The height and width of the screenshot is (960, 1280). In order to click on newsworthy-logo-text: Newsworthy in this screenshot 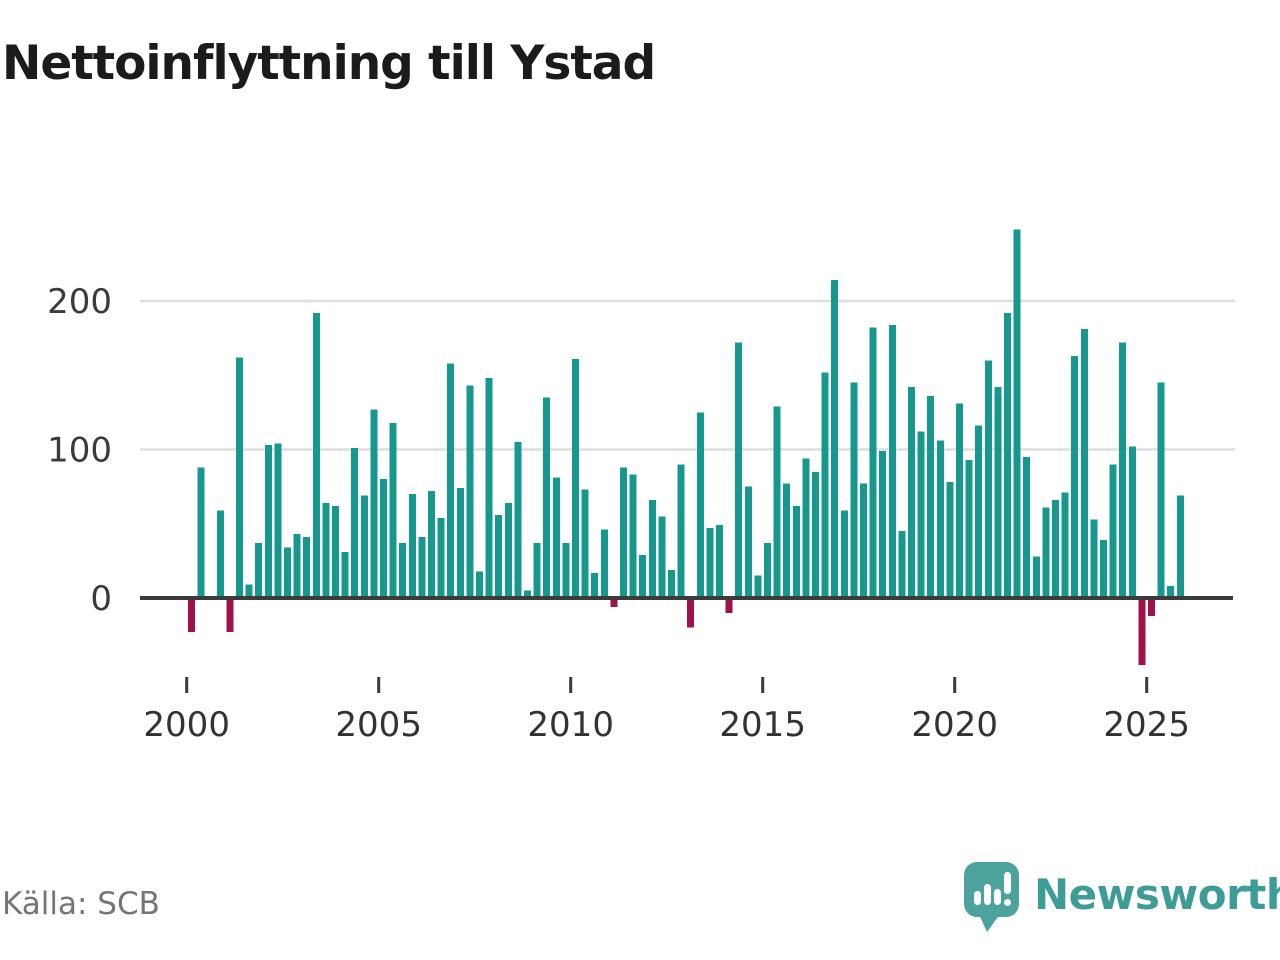, I will do `click(1157, 894)`.